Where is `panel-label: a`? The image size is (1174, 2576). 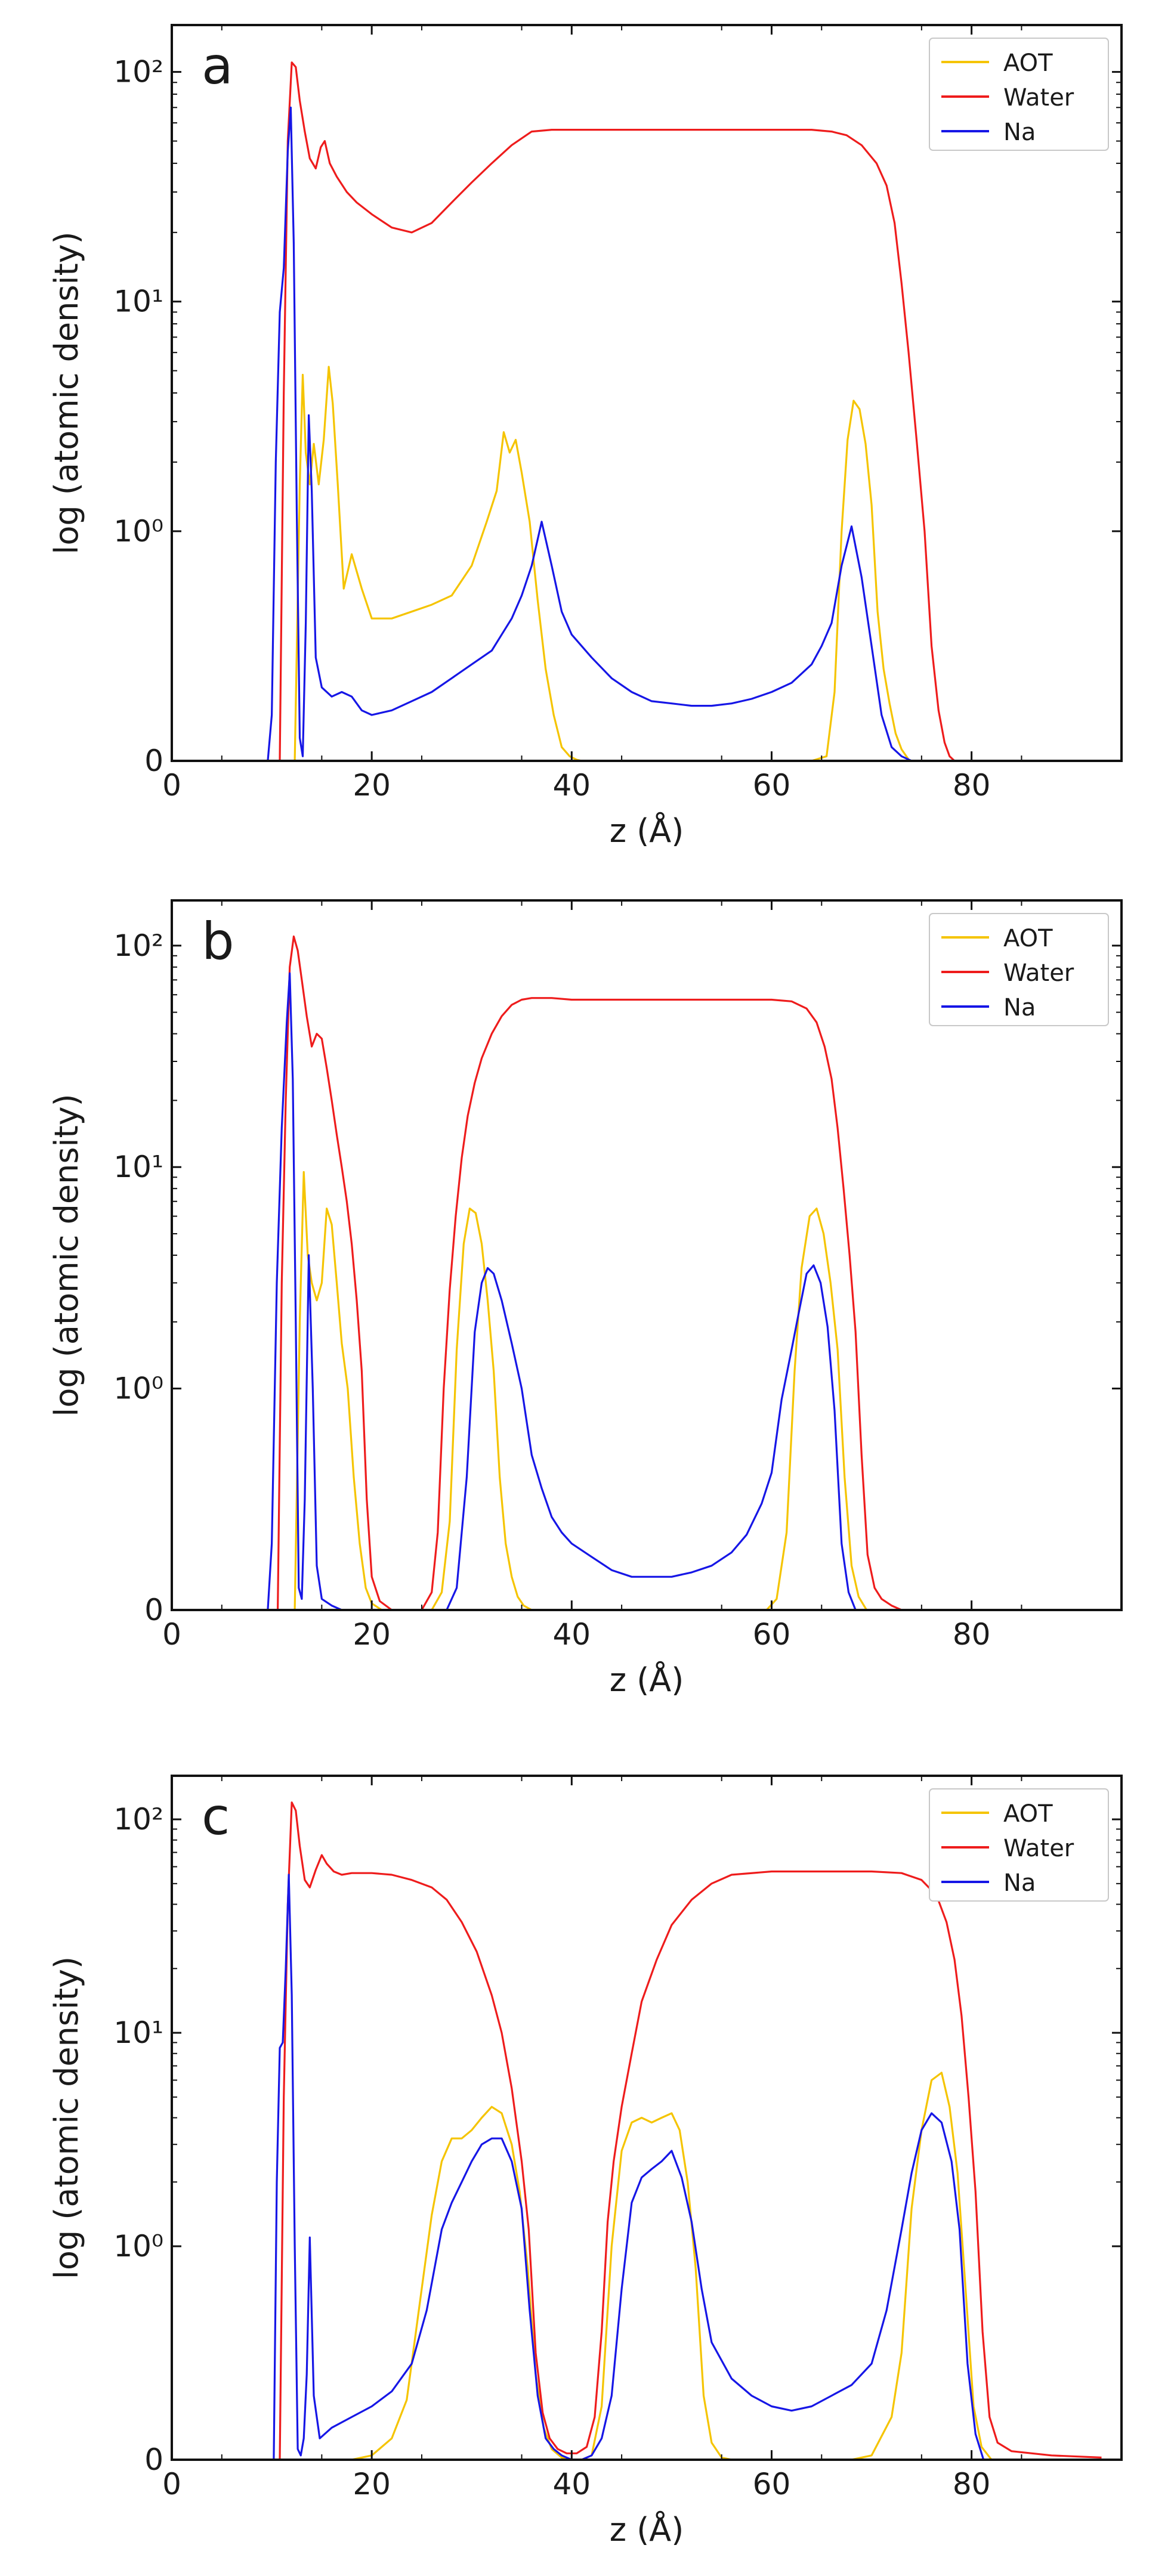
panel-label: a is located at coordinates (217, 66).